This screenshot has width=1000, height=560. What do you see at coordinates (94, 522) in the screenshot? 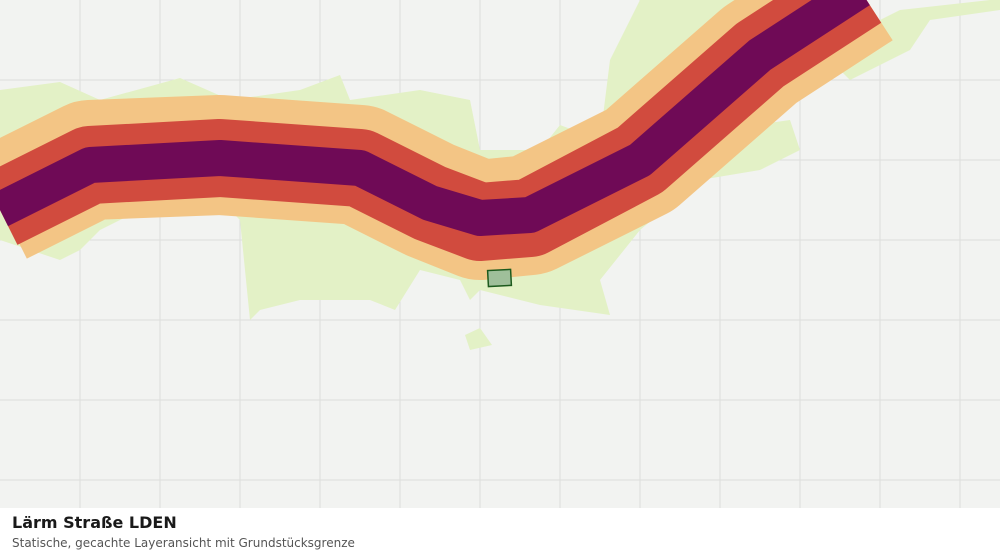
I see `layer-title: Lärm Straße LDEN` at bounding box center [94, 522].